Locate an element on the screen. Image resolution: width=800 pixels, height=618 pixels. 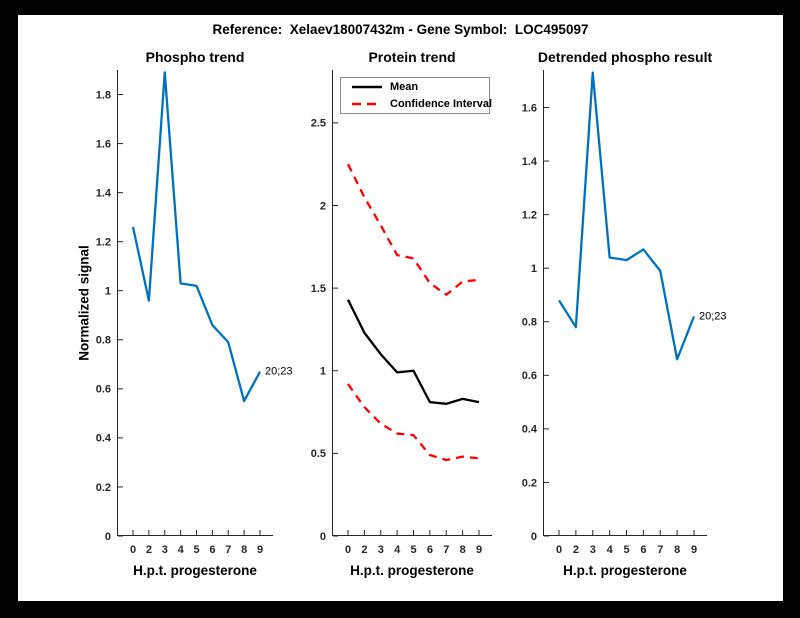
phospho-x-axis-label: H.p.t. progesterone is located at coordinates (195, 570).